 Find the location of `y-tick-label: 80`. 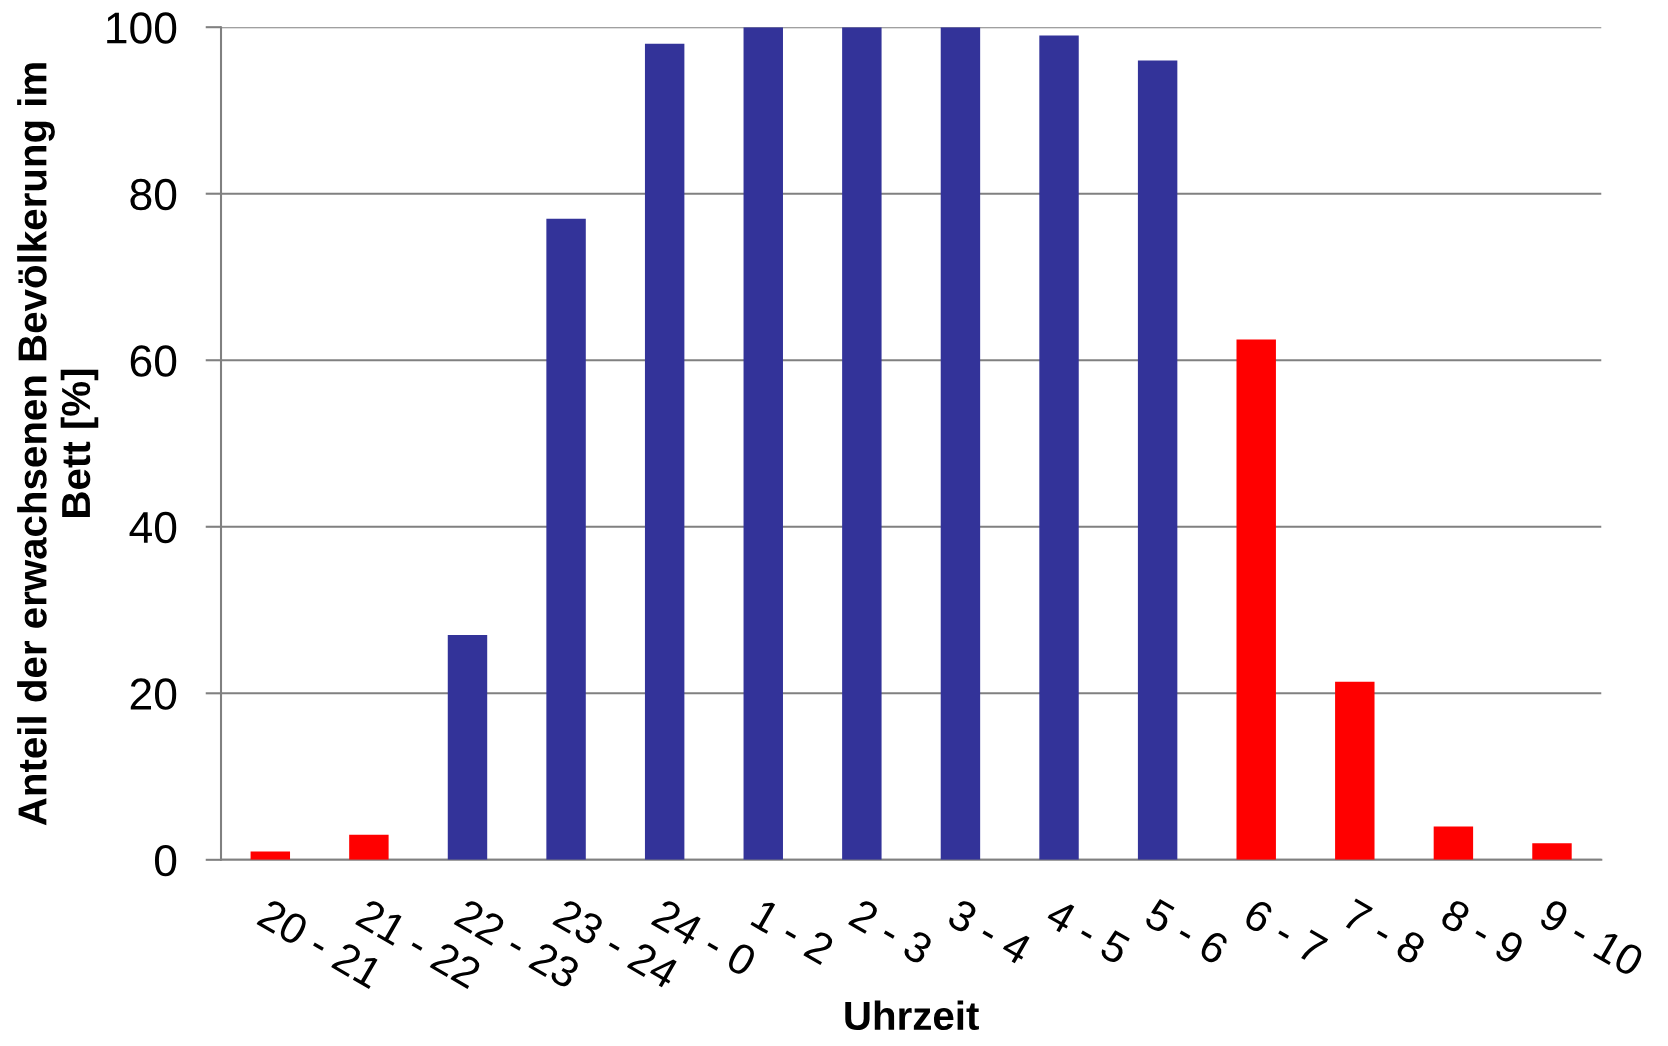

y-tick-label: 80 is located at coordinates (153, 194).